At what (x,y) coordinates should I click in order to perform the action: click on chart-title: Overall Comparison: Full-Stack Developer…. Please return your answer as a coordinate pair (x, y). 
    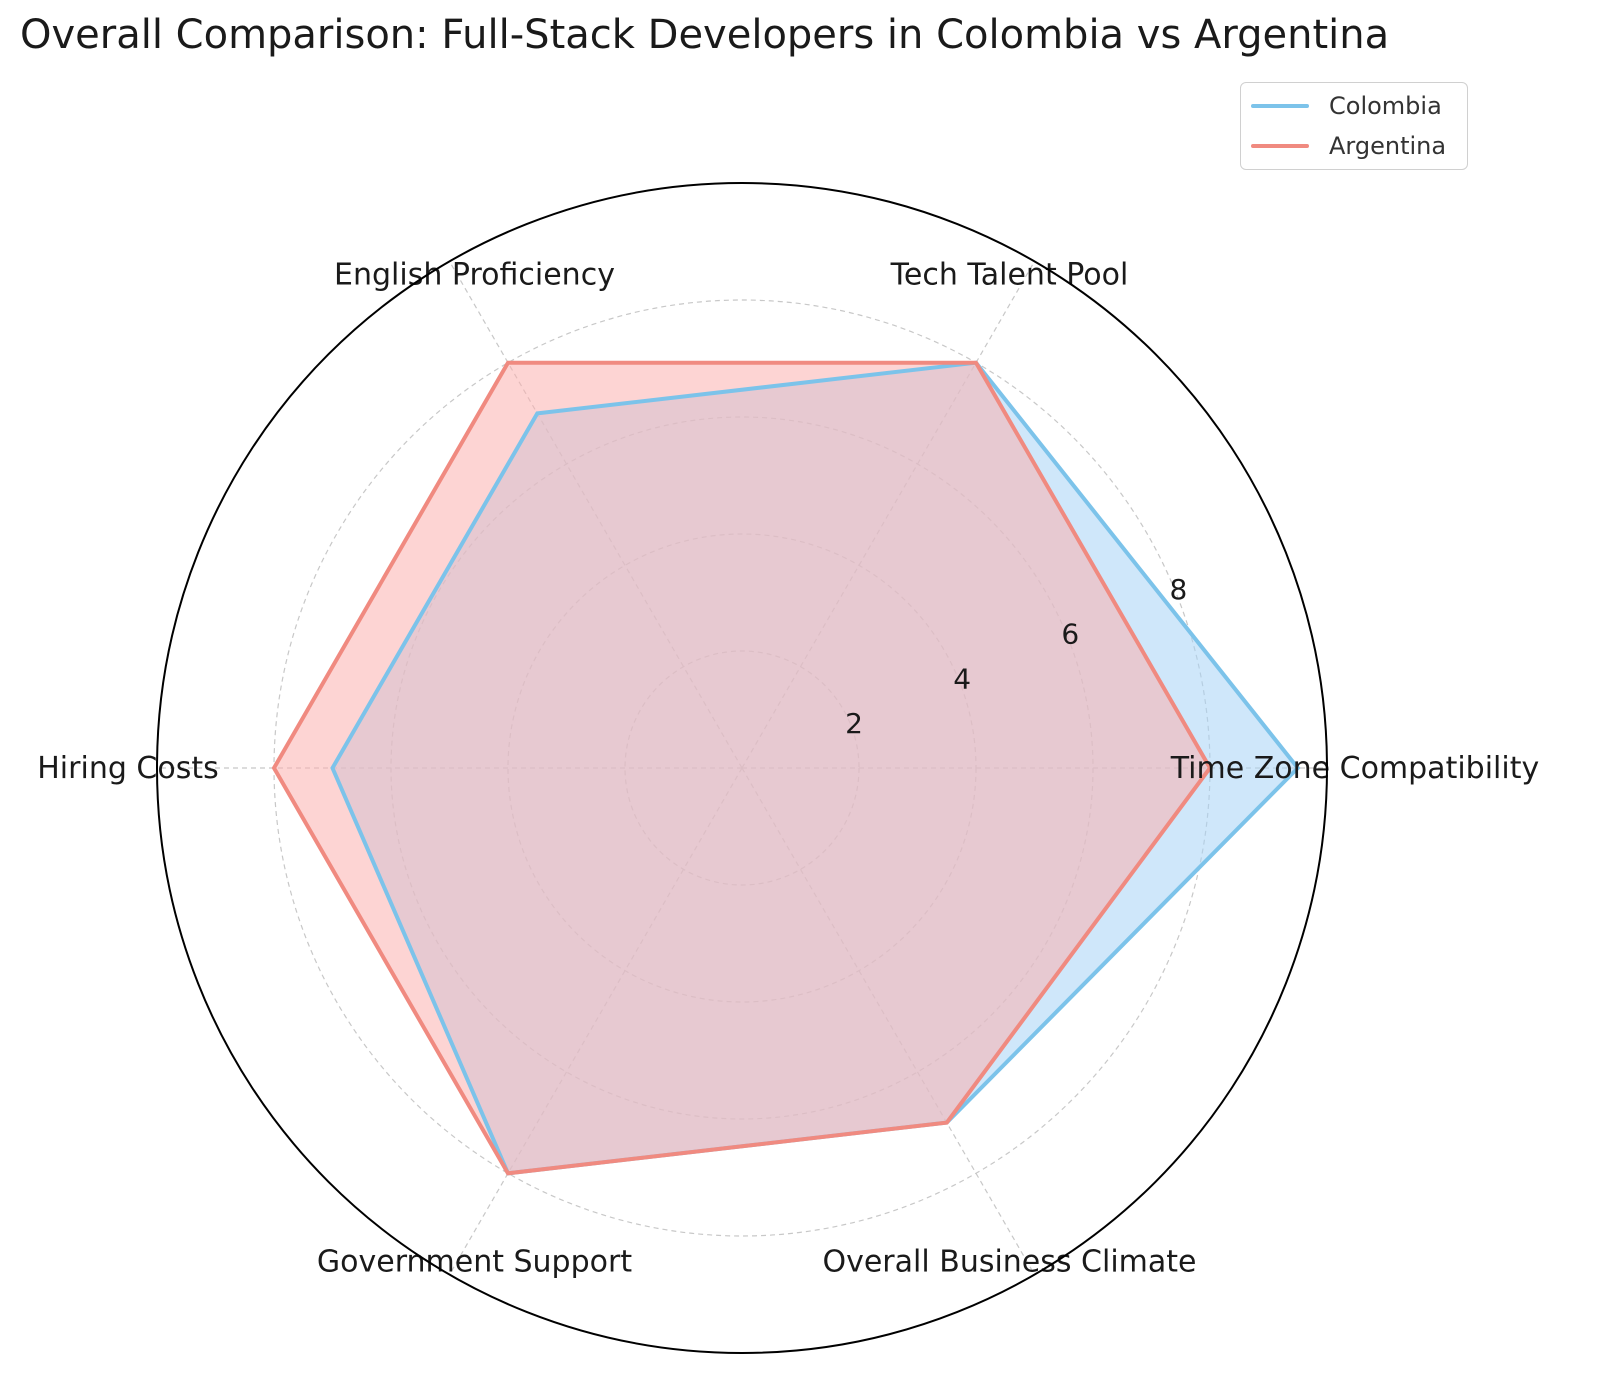
    Looking at the image, I should click on (705, 35).